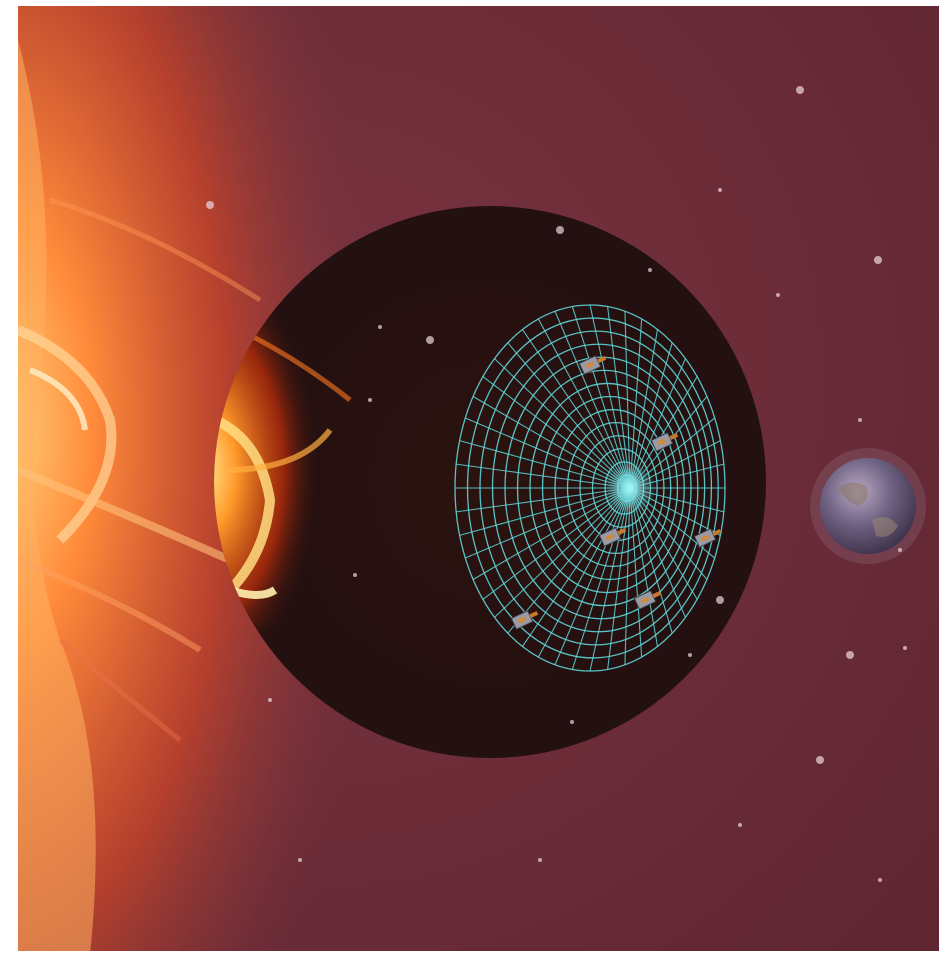  I want to click on satellite-icons, so click(616, 492).